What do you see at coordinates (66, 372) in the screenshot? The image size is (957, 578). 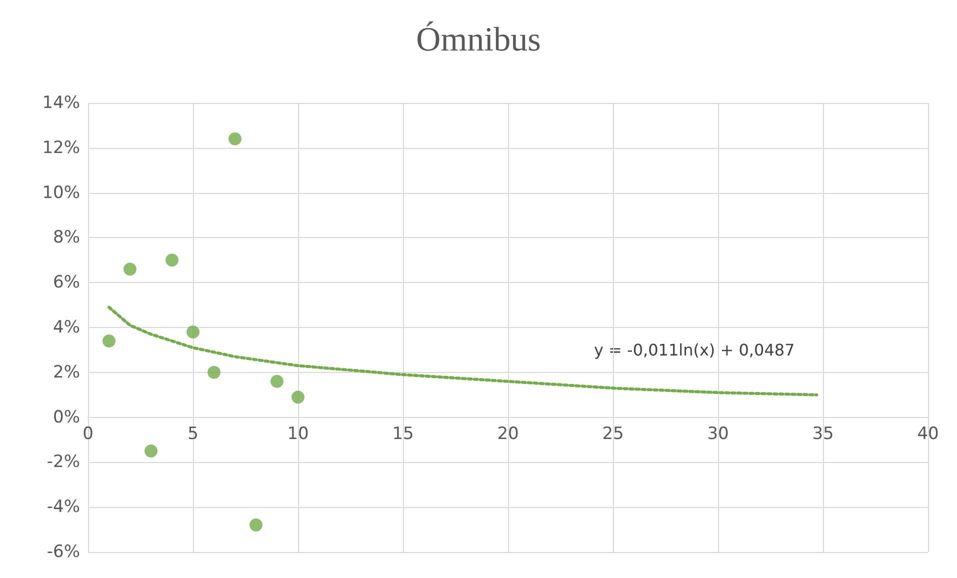 I see `y-tick-label: 2%` at bounding box center [66, 372].